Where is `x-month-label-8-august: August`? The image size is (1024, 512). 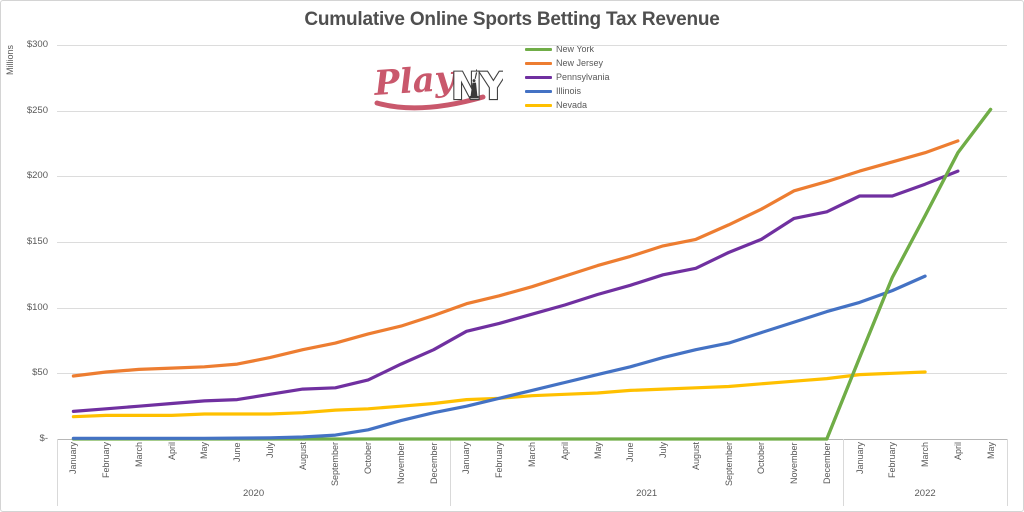
x-month-label-8-august: August is located at coordinates (302, 456).